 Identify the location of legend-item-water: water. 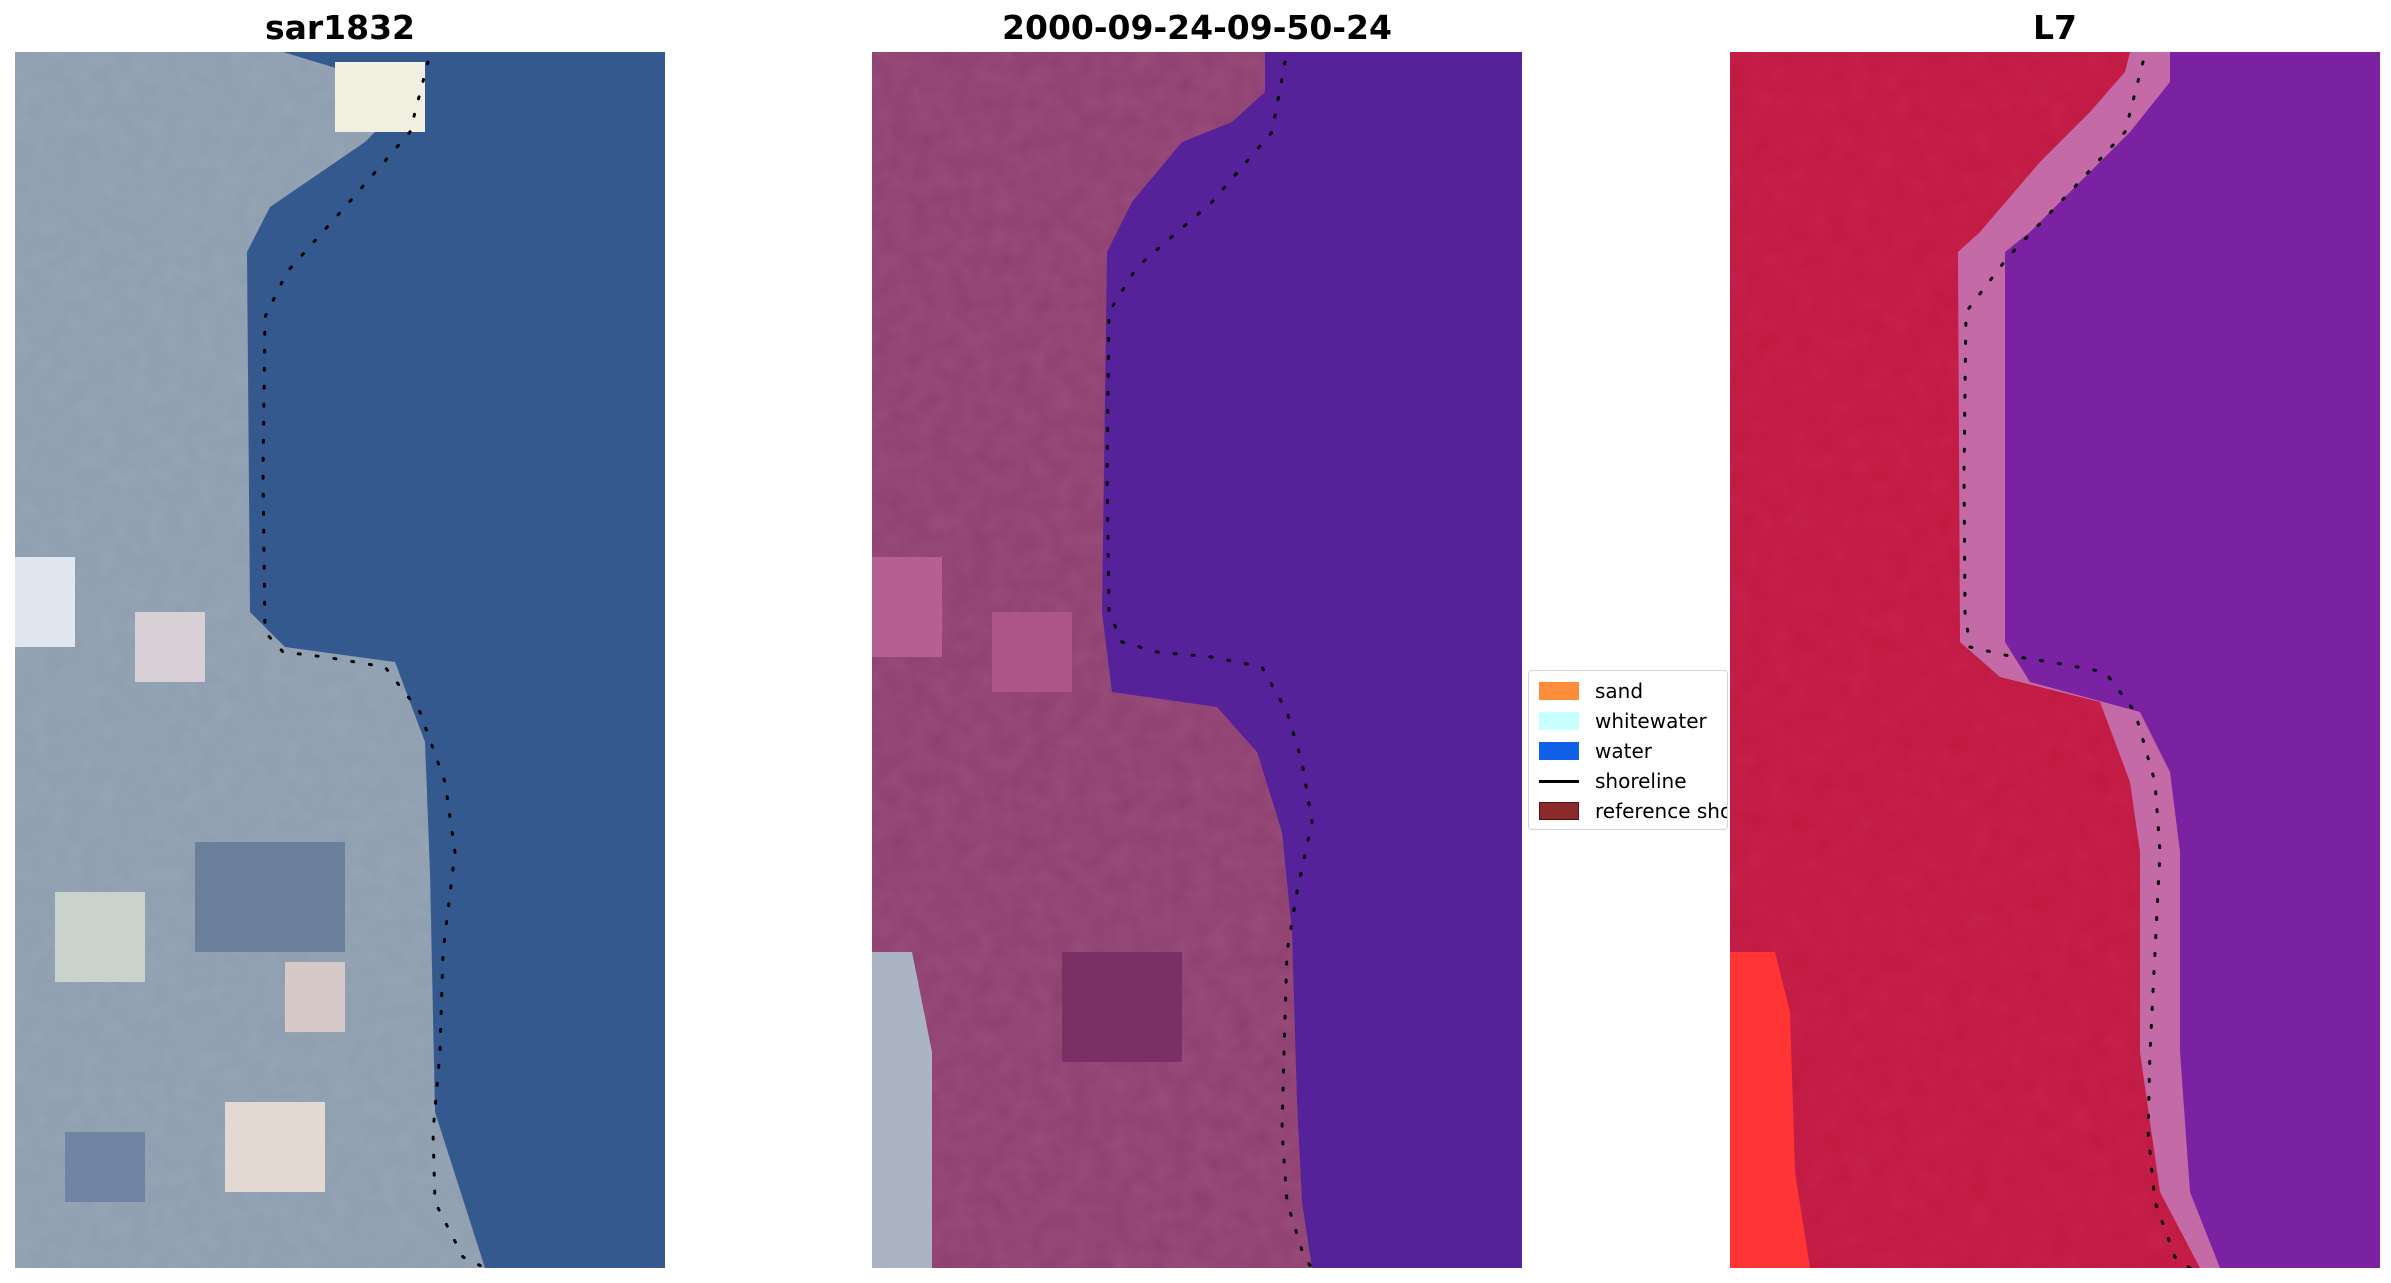
(1595, 751).